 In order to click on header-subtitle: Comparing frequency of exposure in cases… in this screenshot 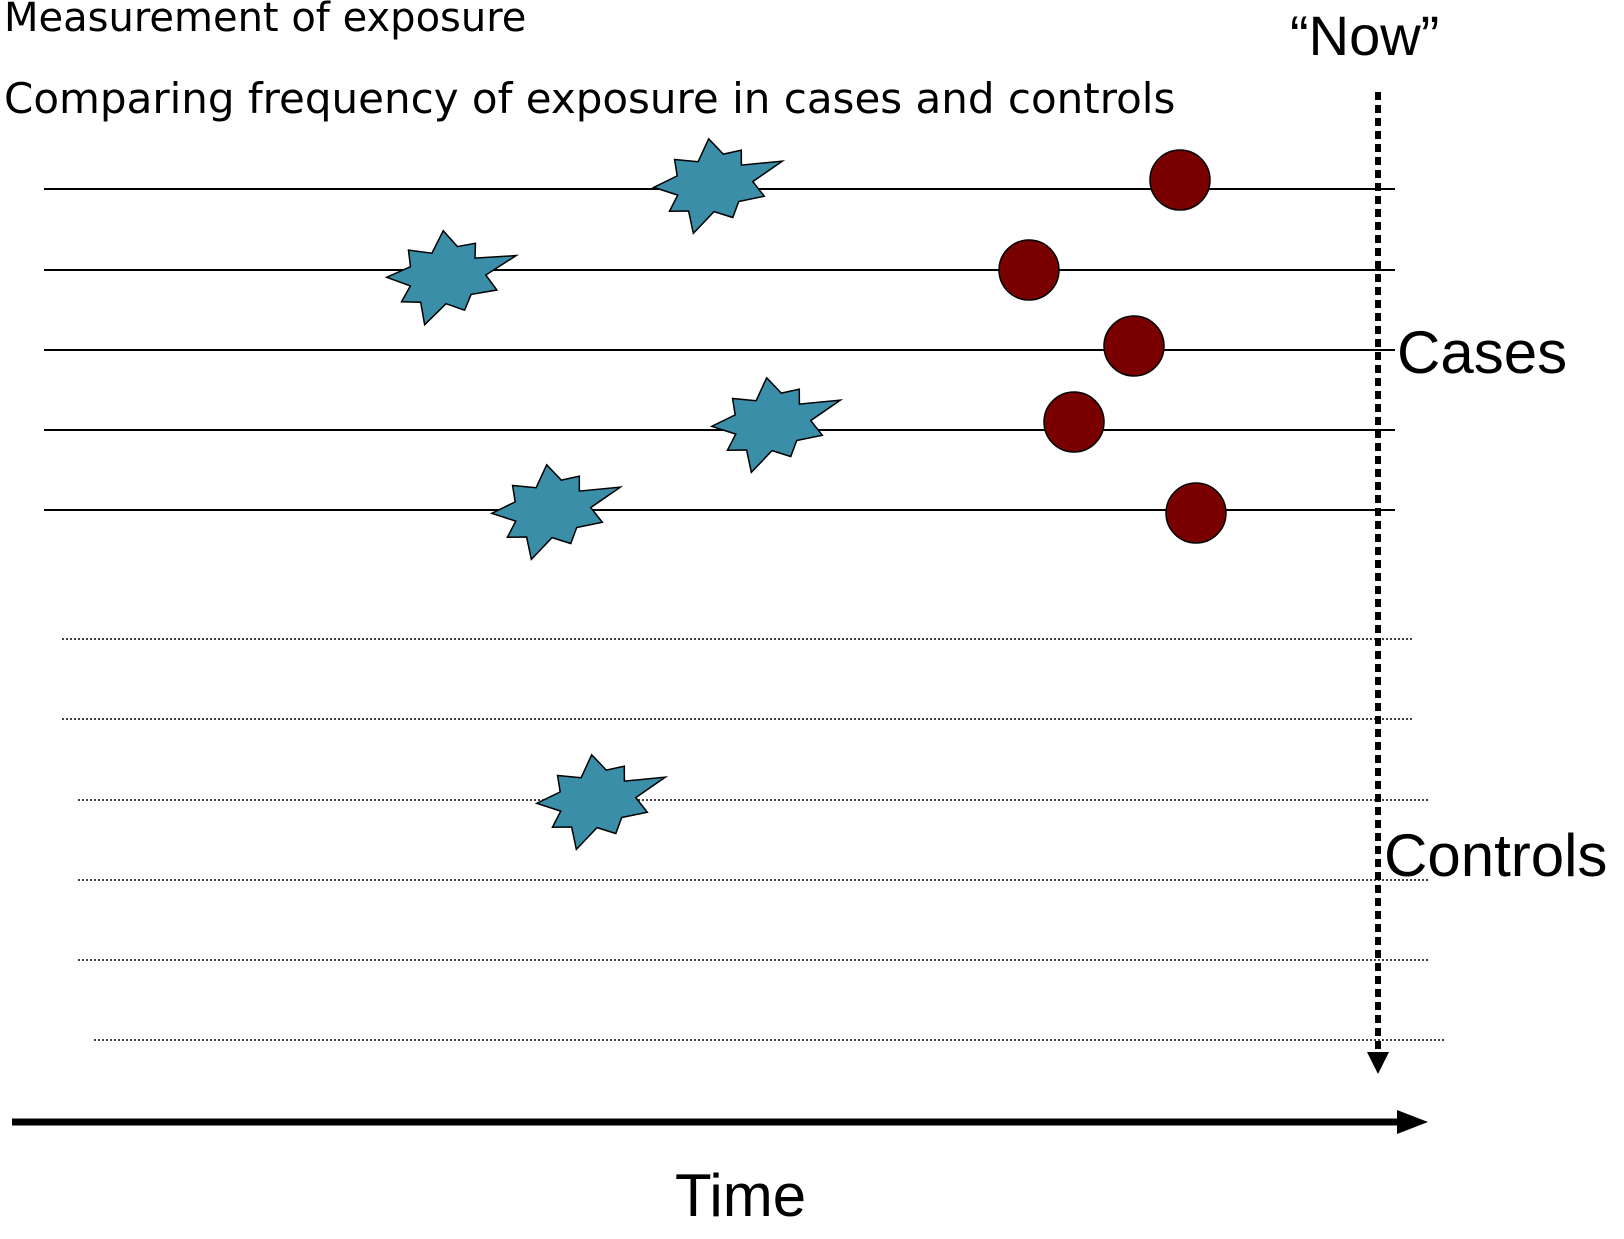, I will do `click(589, 98)`.